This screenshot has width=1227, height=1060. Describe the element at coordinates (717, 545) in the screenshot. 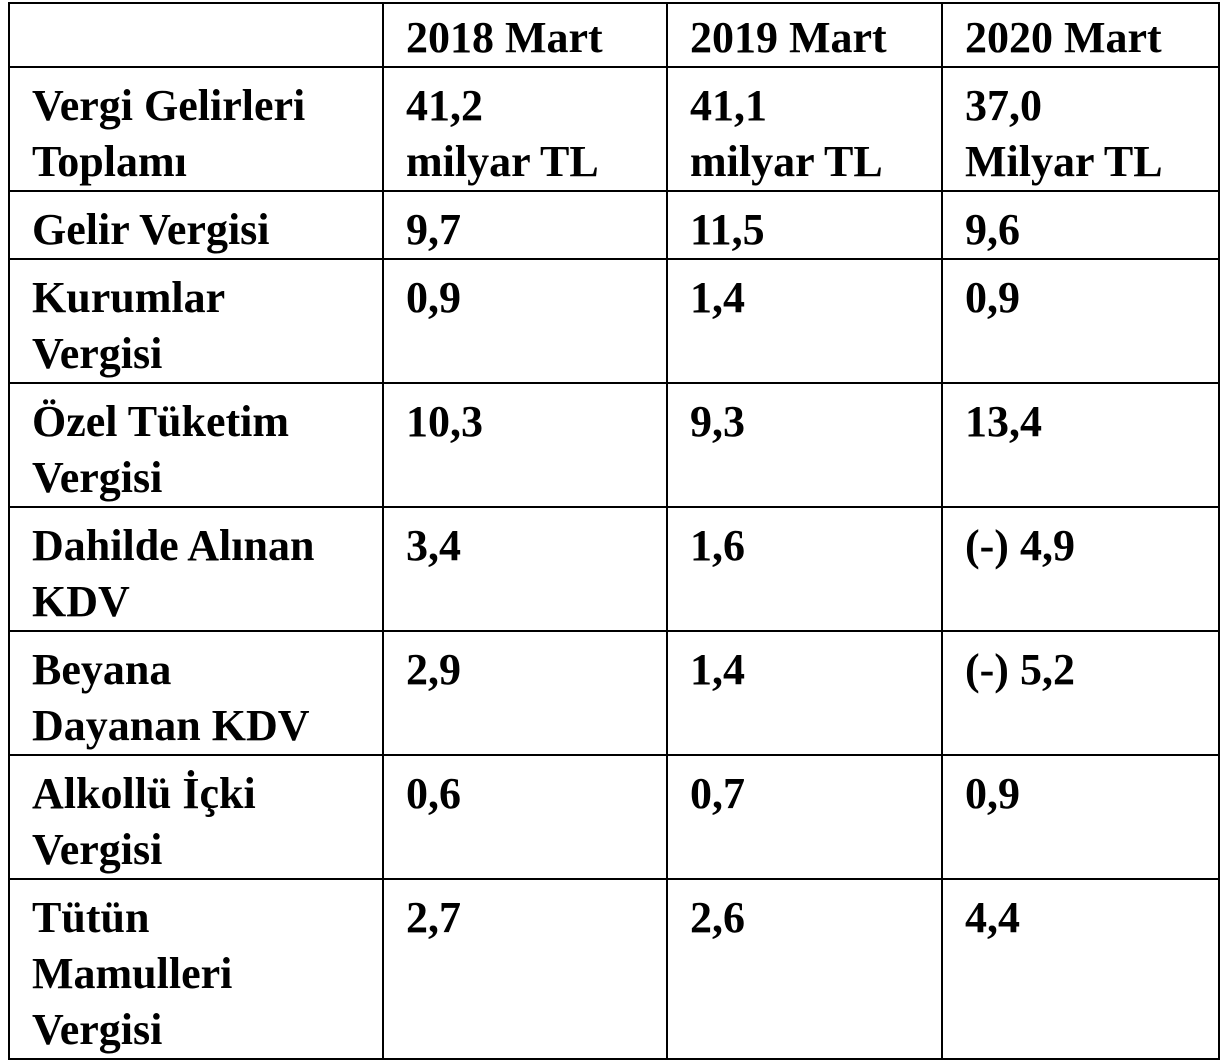

I see `value-line: 1,6` at that location.